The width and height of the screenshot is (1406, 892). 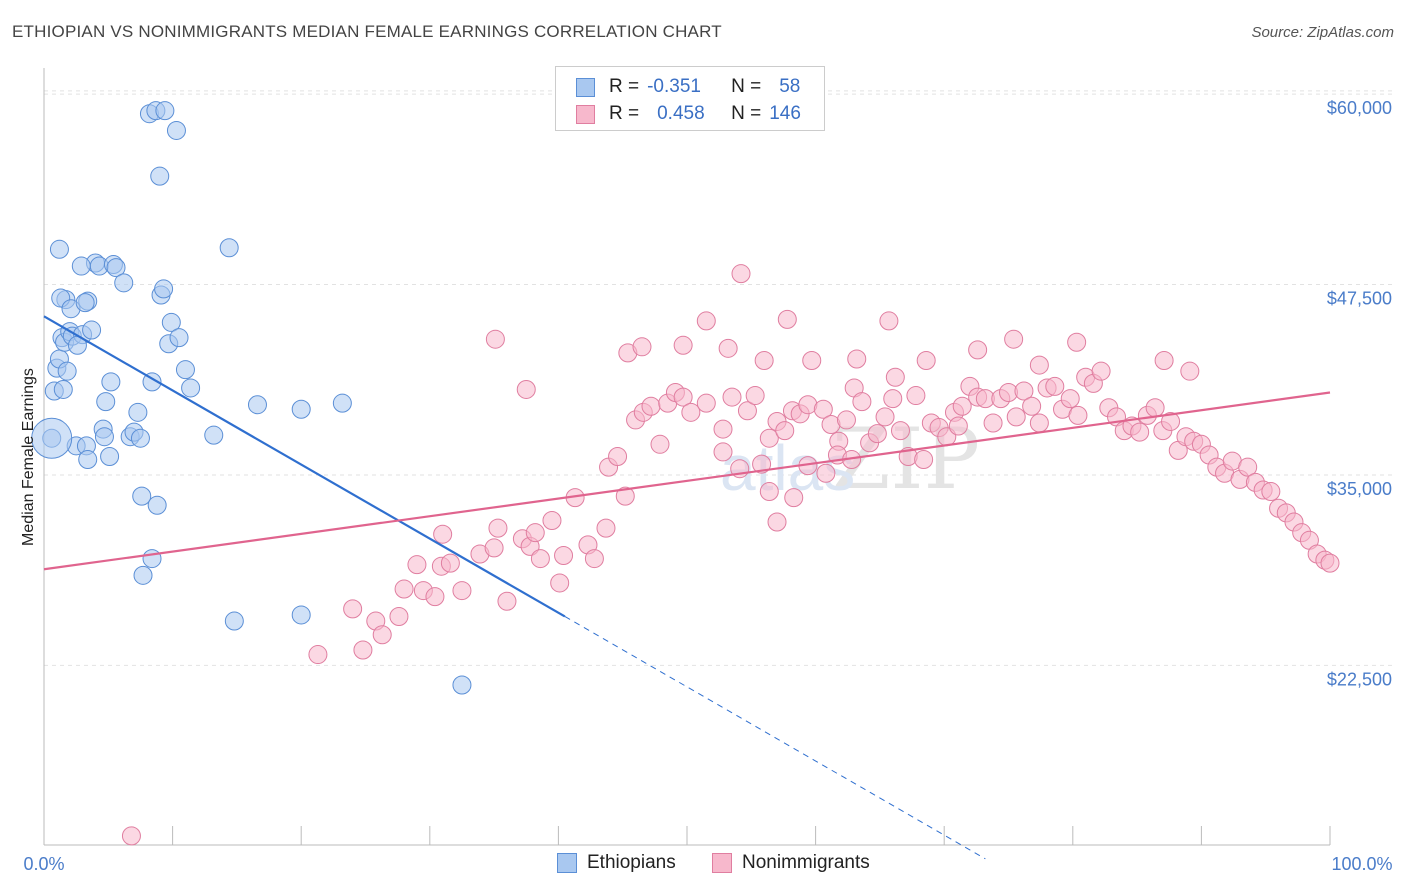 What do you see at coordinates (304, 466) in the screenshot?
I see `trend-line-ethiopians` at bounding box center [304, 466].